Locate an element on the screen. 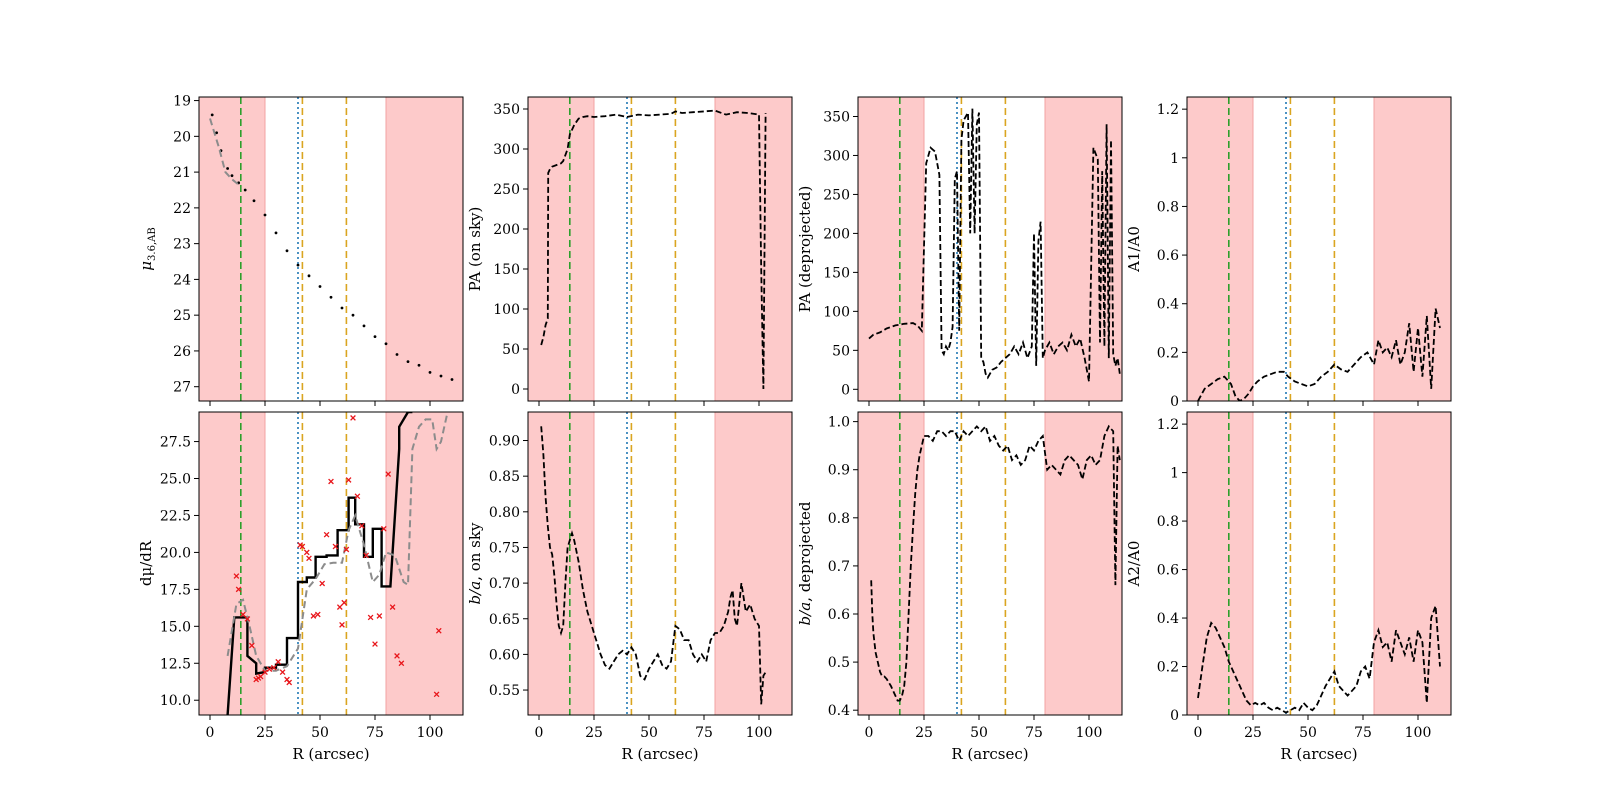 This screenshot has height=800, width=1600. panel-a1: 0 0.2 0.4 0.6 0.8 1 1.2 A1/A0 is located at coordinates (1288, 253).